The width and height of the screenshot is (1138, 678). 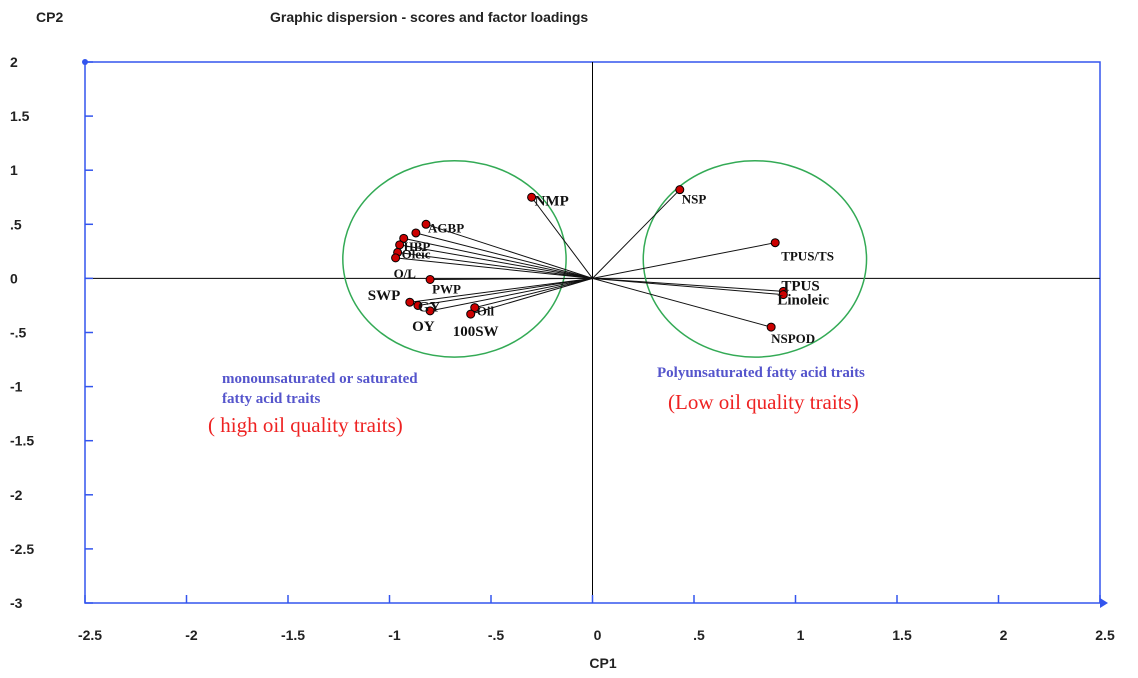 What do you see at coordinates (271, 399) in the screenshot?
I see `group-annotation-mono: fatty acid traits` at bounding box center [271, 399].